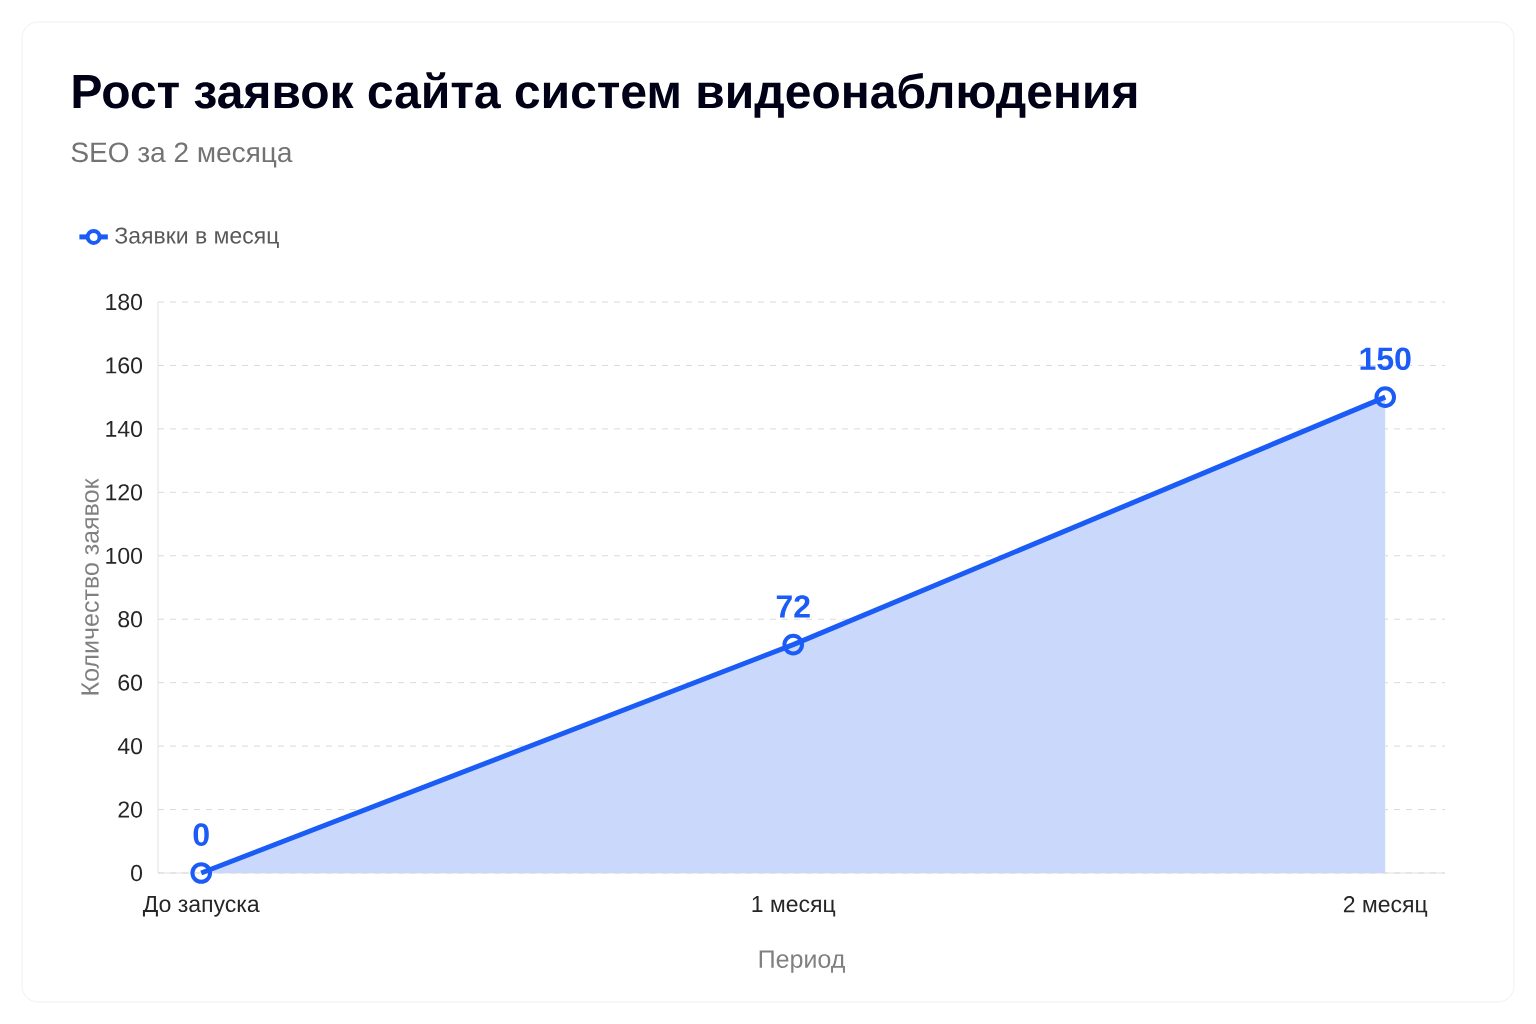 This screenshot has width=1536, height=1024. What do you see at coordinates (124, 429) in the screenshot?
I see `y-tick-label: 140` at bounding box center [124, 429].